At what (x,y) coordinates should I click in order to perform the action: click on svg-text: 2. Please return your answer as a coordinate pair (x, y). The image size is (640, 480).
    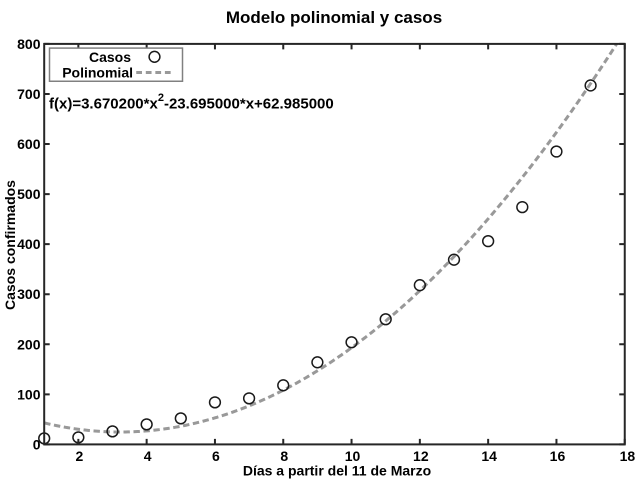
    Looking at the image, I should click on (79, 456).